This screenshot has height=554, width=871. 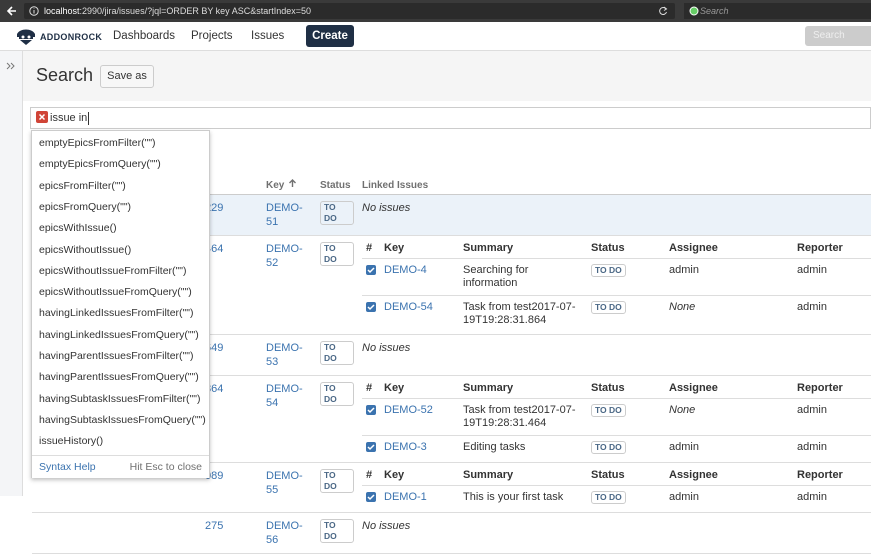 I want to click on cell: Task from test2017-07-19T19:28:31.464, so click(x=523, y=417).